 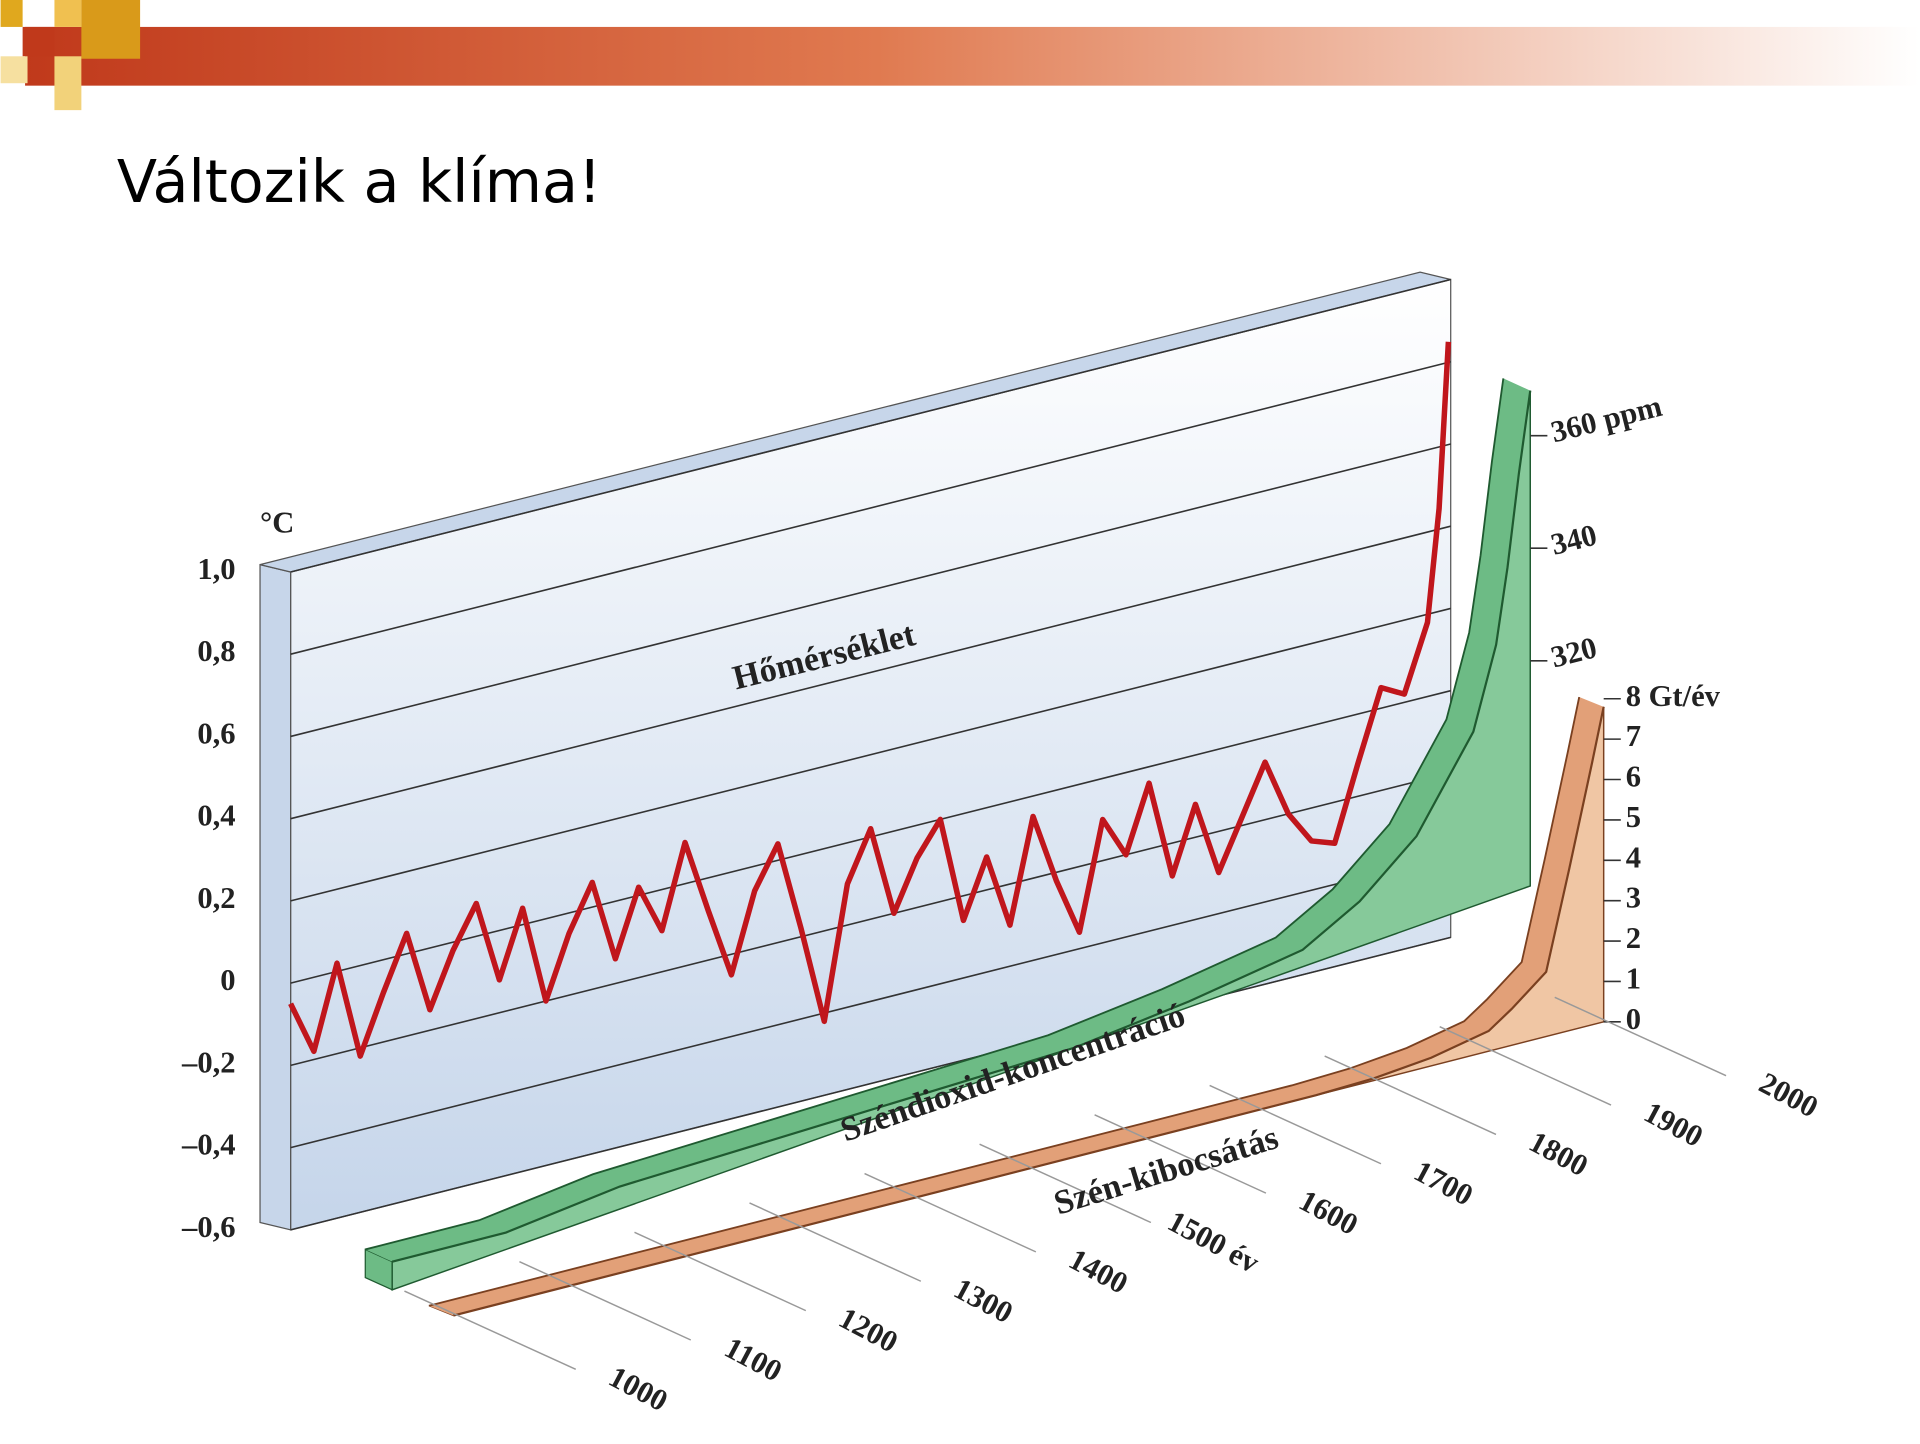 What do you see at coordinates (359, 181) in the screenshot?
I see `slide-title: Változik a klíma!` at bounding box center [359, 181].